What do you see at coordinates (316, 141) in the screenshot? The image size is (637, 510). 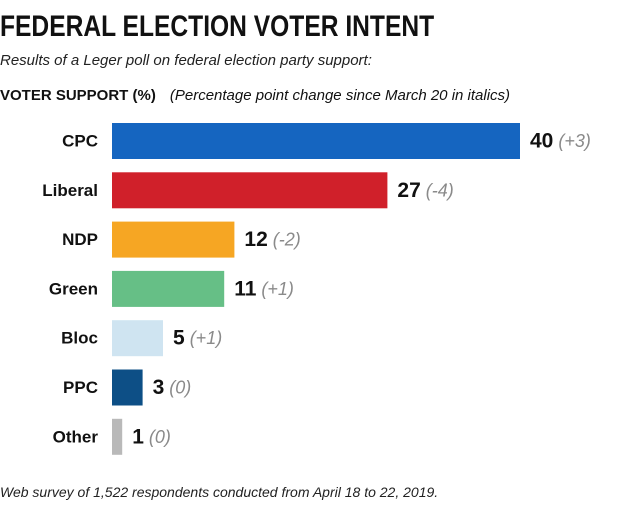 I see `bar-cpc` at bounding box center [316, 141].